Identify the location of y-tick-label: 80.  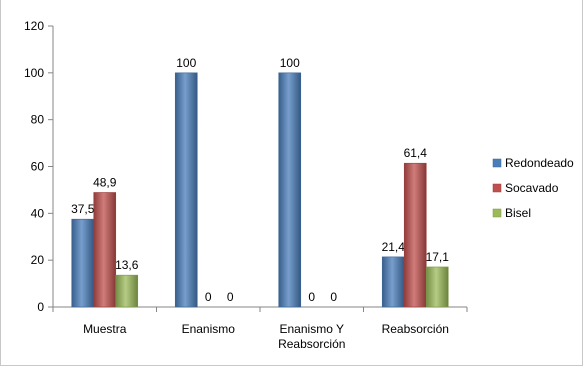
(38, 120).